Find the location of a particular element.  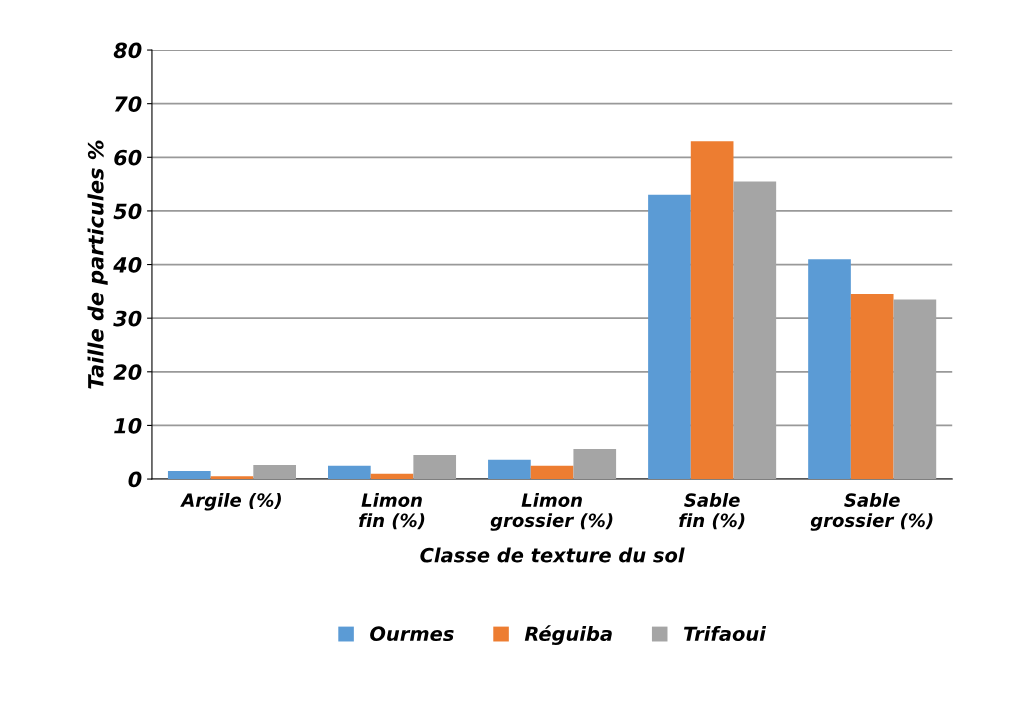

x-axis-title: Classe de texture du sol is located at coordinates (552, 555).